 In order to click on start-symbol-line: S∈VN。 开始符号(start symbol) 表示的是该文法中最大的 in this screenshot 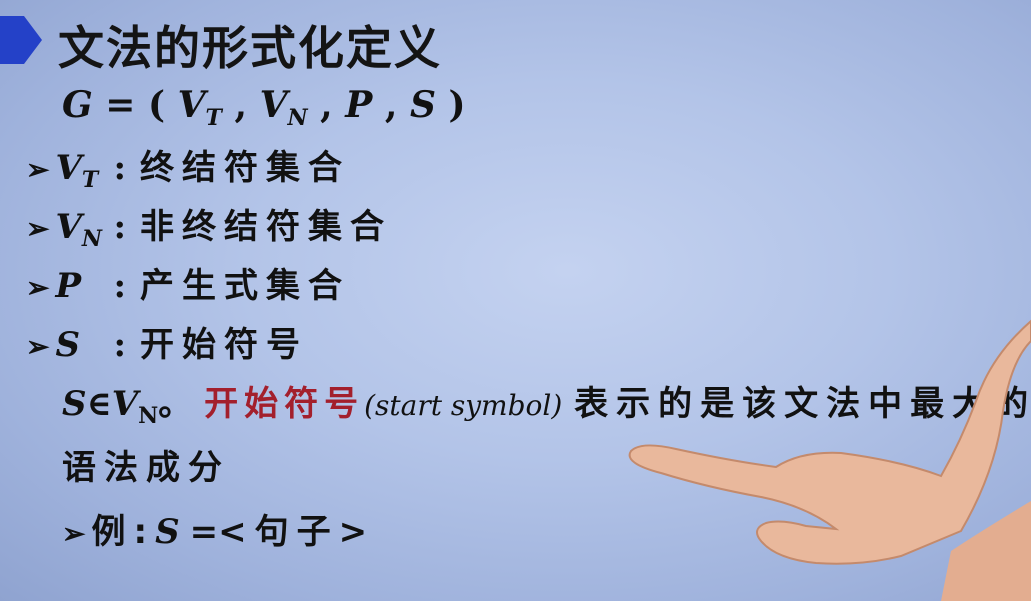, I will do `click(546, 402)`.